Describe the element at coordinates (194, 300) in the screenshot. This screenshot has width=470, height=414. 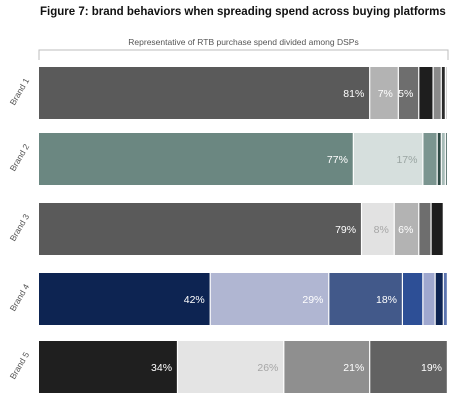
I see `data-label-brand-4-1: 42%` at that location.